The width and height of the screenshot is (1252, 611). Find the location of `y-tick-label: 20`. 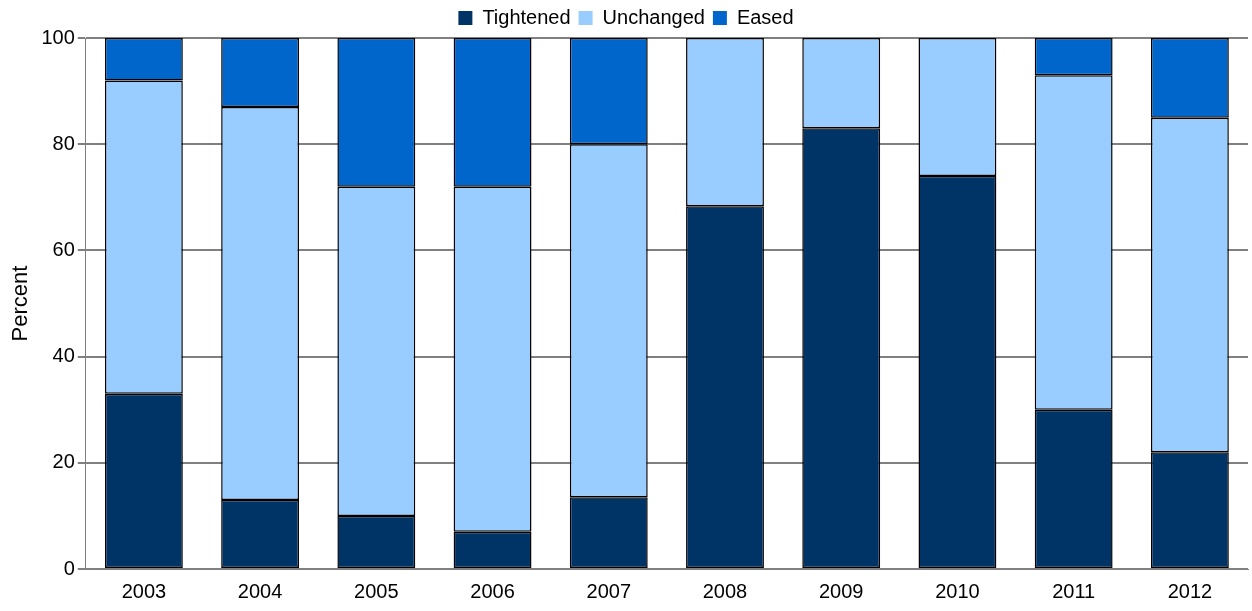

y-tick-label: 20 is located at coordinates (63, 461).